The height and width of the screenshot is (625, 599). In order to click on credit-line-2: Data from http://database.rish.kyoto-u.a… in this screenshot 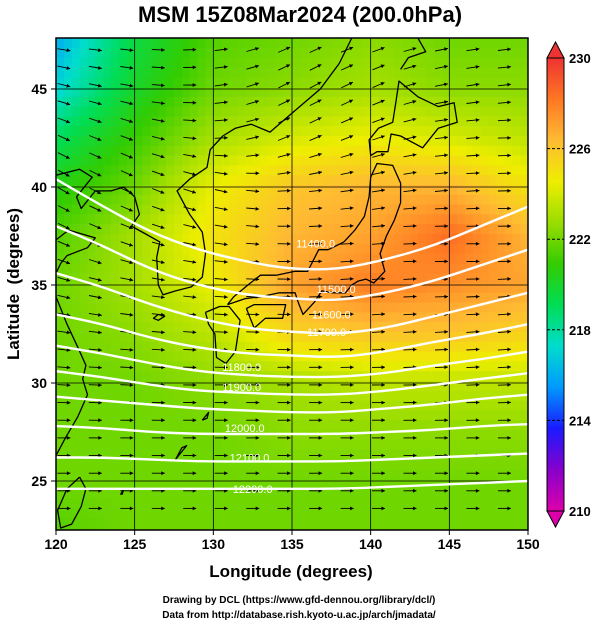, I will do `click(299, 615)`.